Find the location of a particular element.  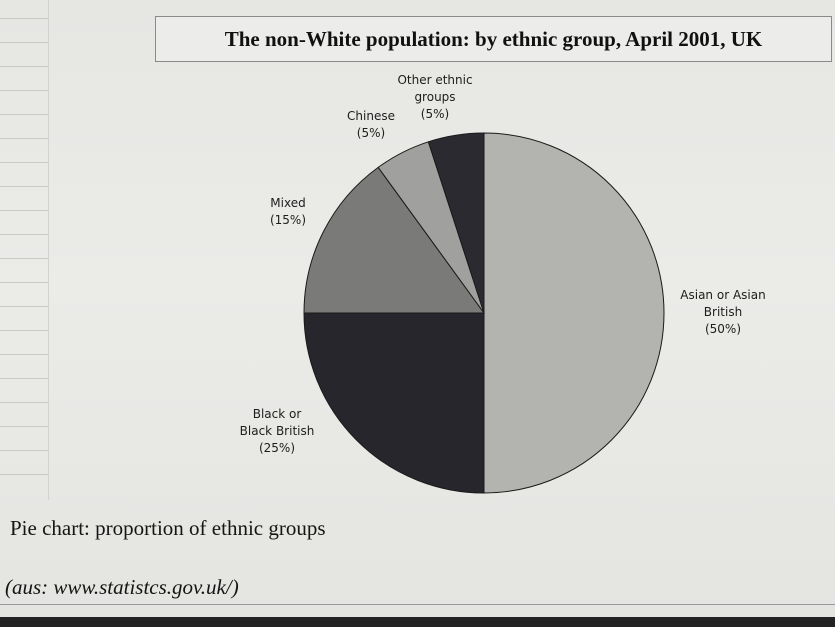

spreadsheet-row-lines is located at coordinates (24, 250).